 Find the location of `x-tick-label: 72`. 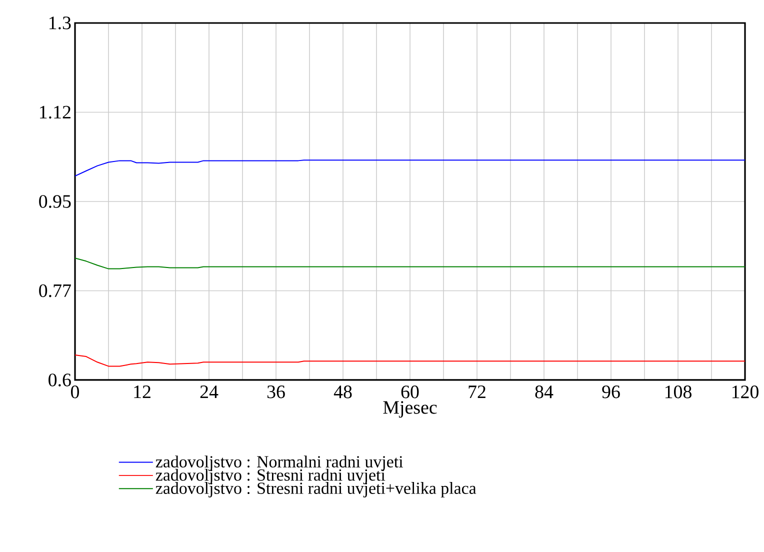

x-tick-label: 72 is located at coordinates (477, 392).